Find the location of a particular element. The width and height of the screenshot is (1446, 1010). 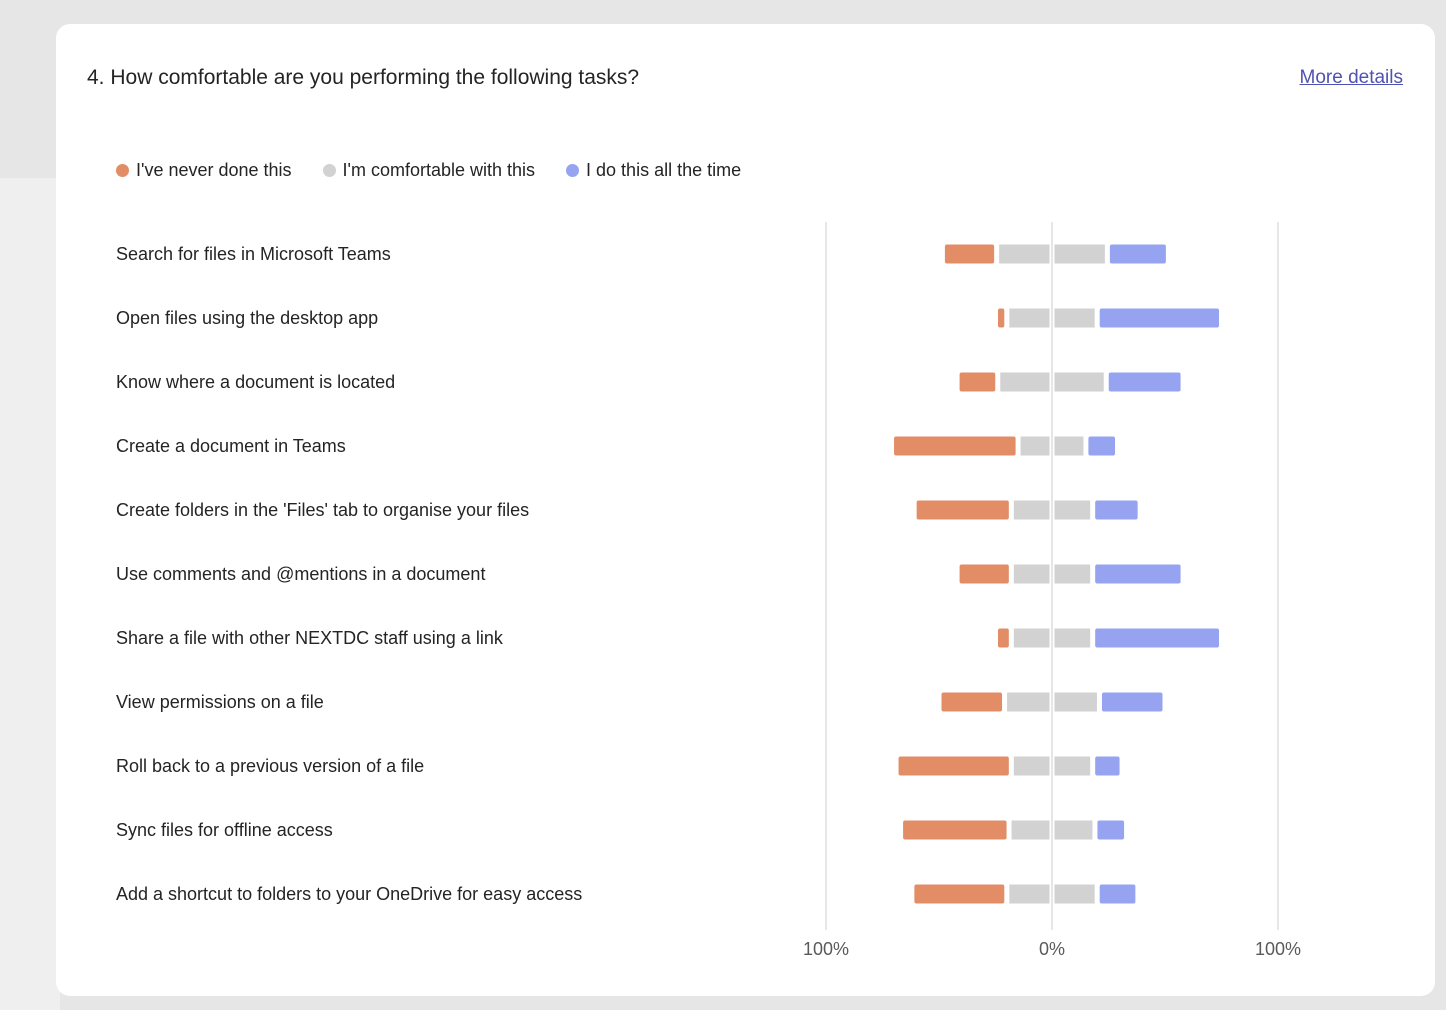

legend-dot-all-the-time is located at coordinates (573, 170).